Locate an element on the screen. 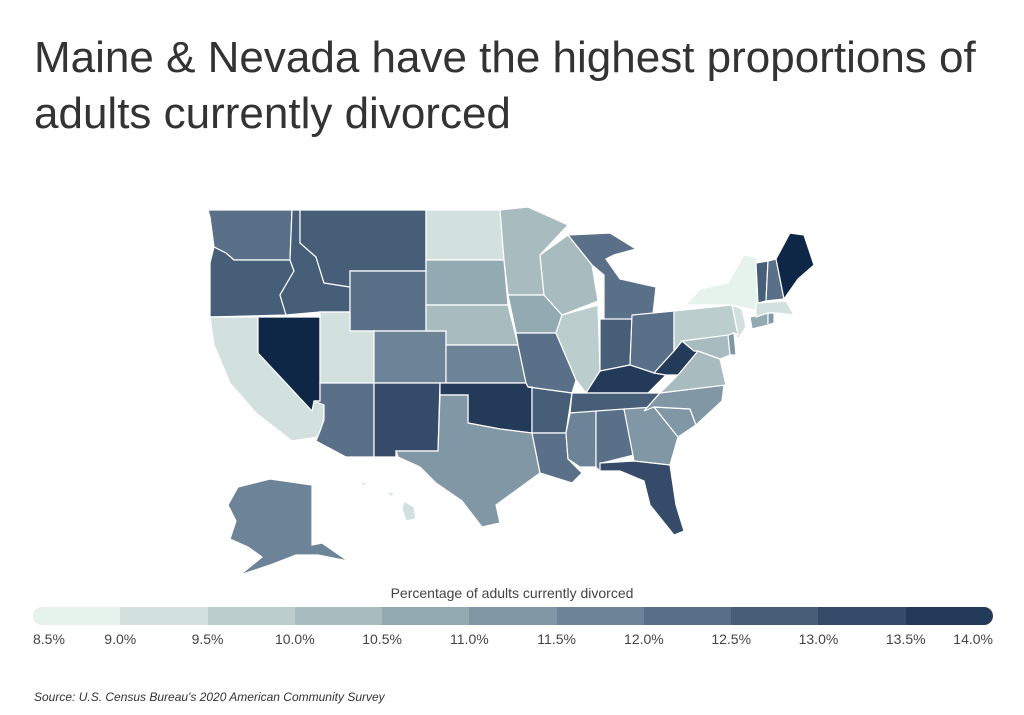 The height and width of the screenshot is (715, 1024). legend-tick-label: 9.5% is located at coordinates (207, 639).